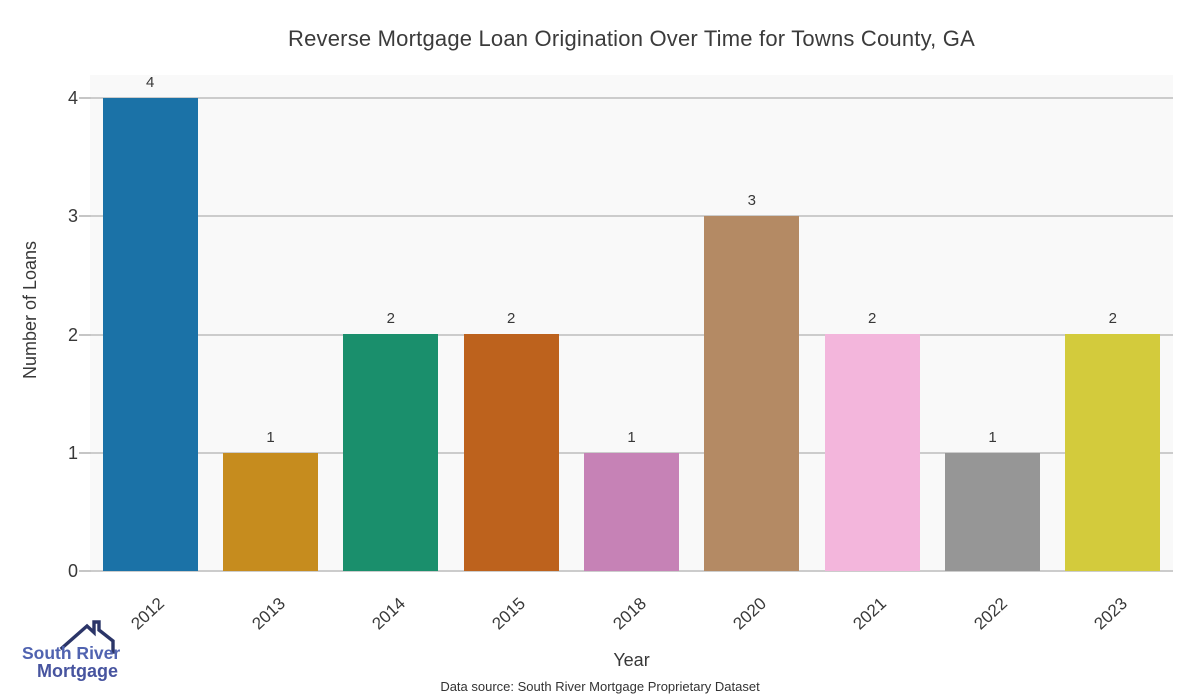  What do you see at coordinates (72, 334) in the screenshot?
I see `y-tick-label: 2` at bounding box center [72, 334].